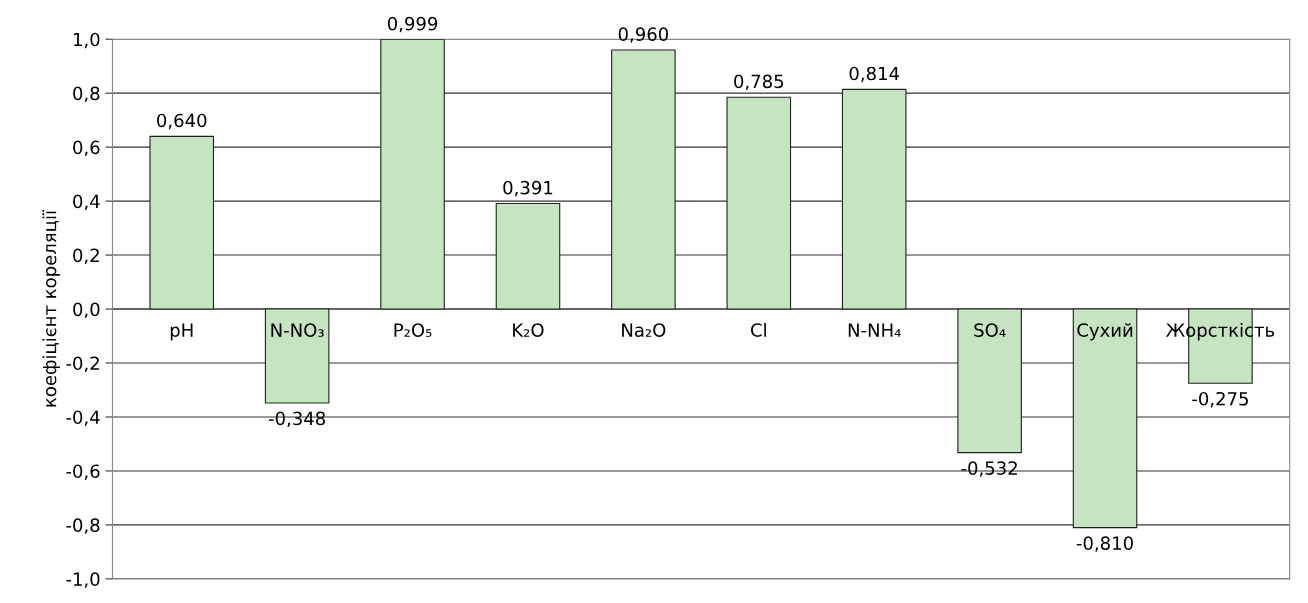 The image size is (1308, 603). Describe the element at coordinates (758, 329) in the screenshot. I see `x-tick-label: Cl` at that location.